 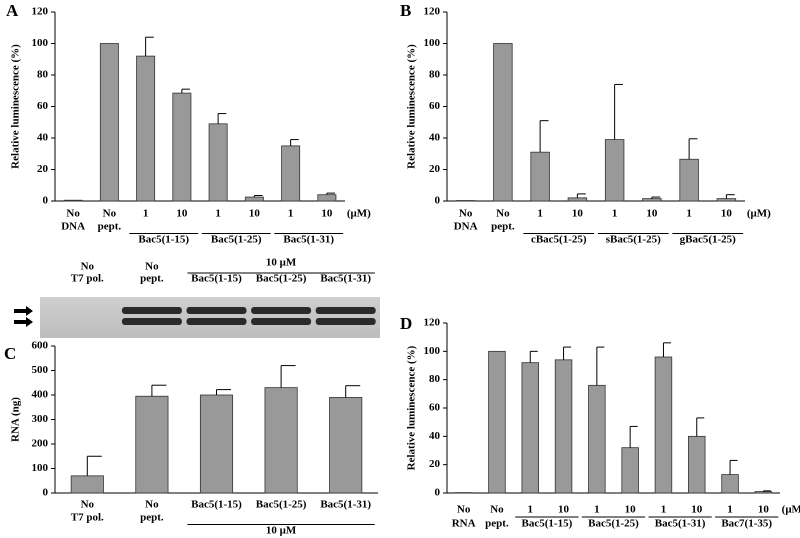 What do you see at coordinates (281, 531) in the screenshot?
I see `group-label: 10 μM` at bounding box center [281, 531].